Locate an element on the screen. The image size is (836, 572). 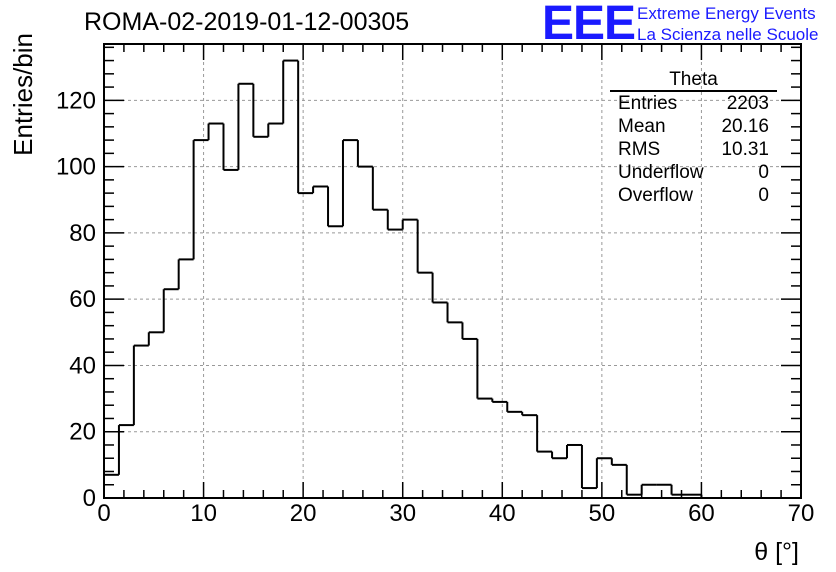
eee-logo: EEE is located at coordinates (589, 25).